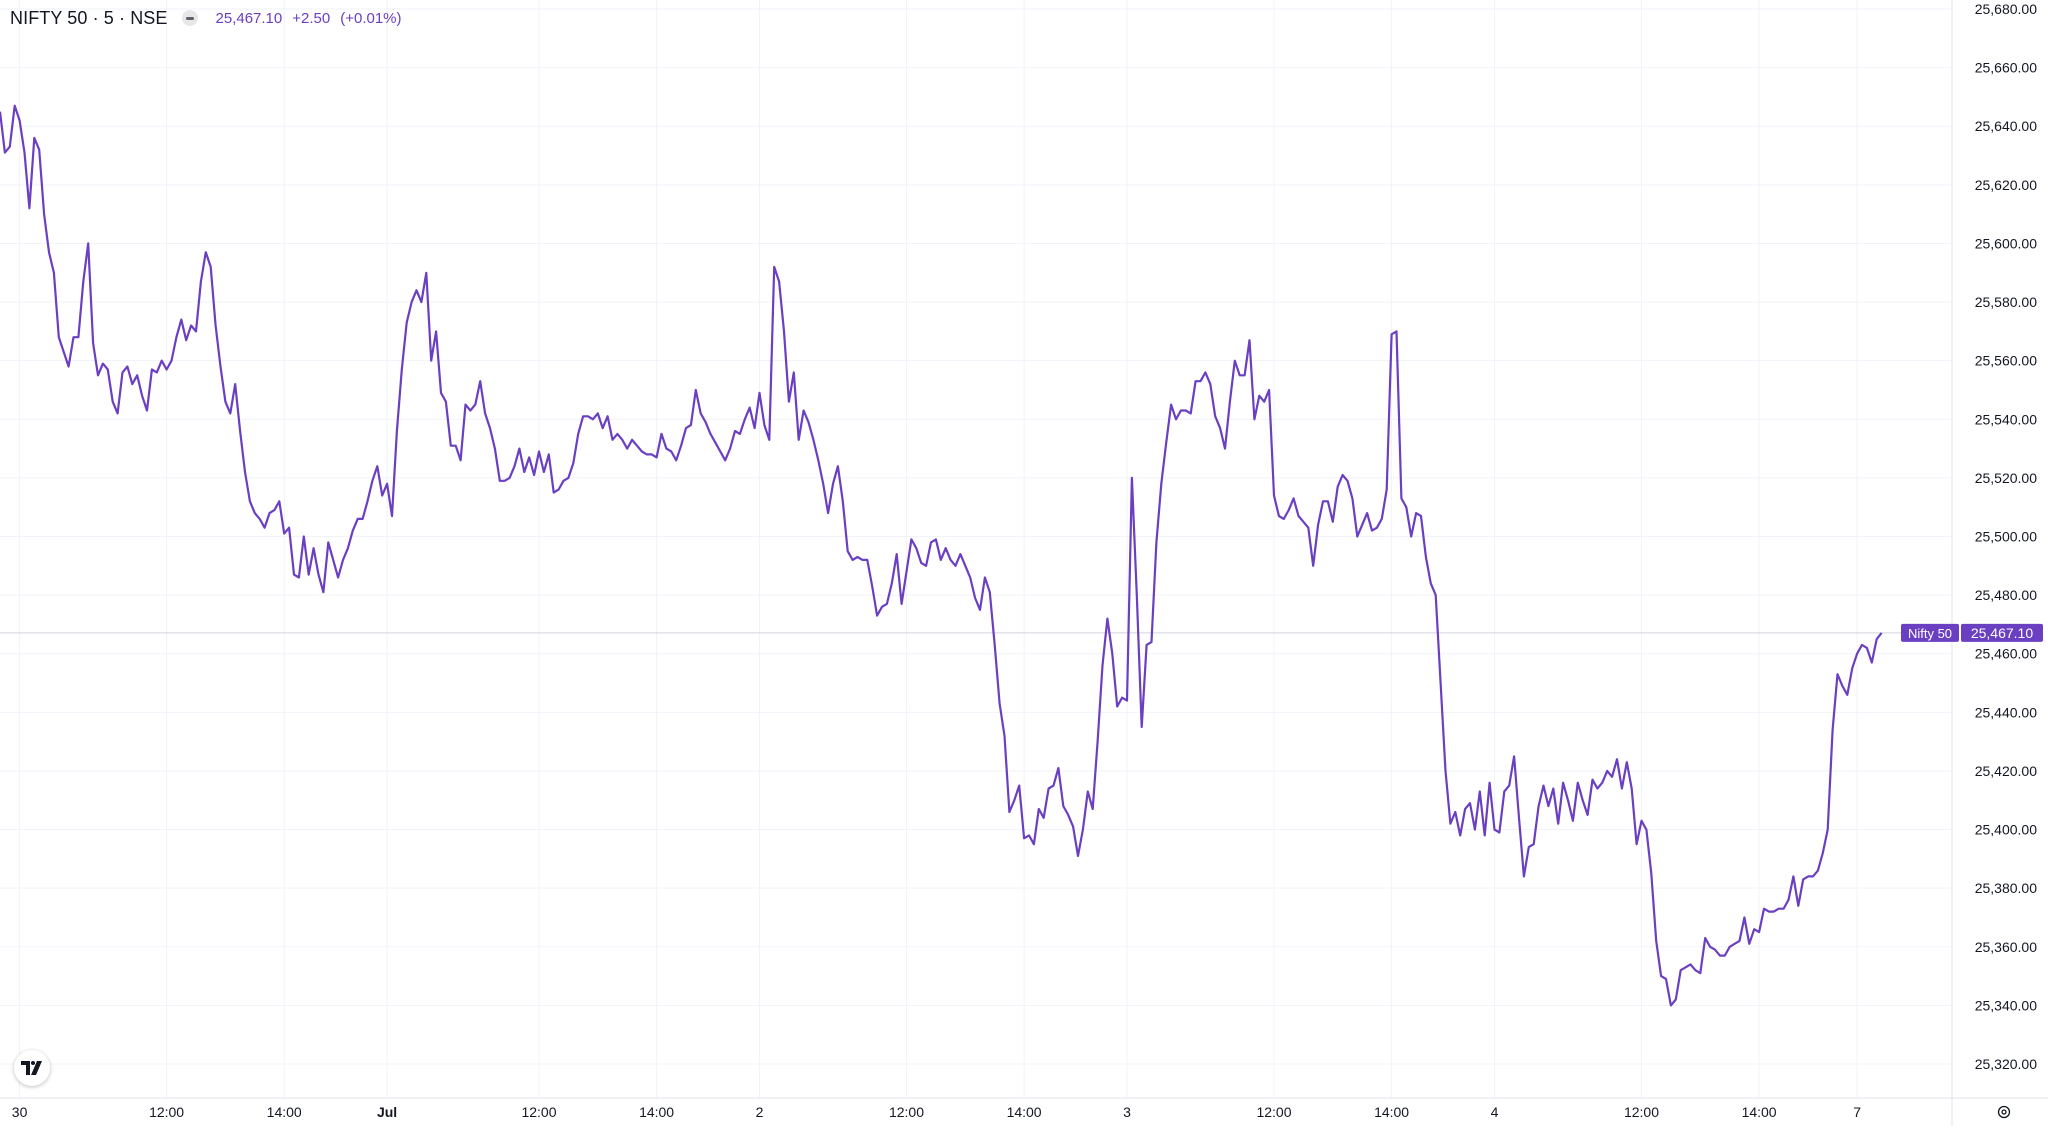 The image size is (2048, 1131). What do you see at coordinates (249, 18) in the screenshot?
I see `last-price: 25,467.10` at bounding box center [249, 18].